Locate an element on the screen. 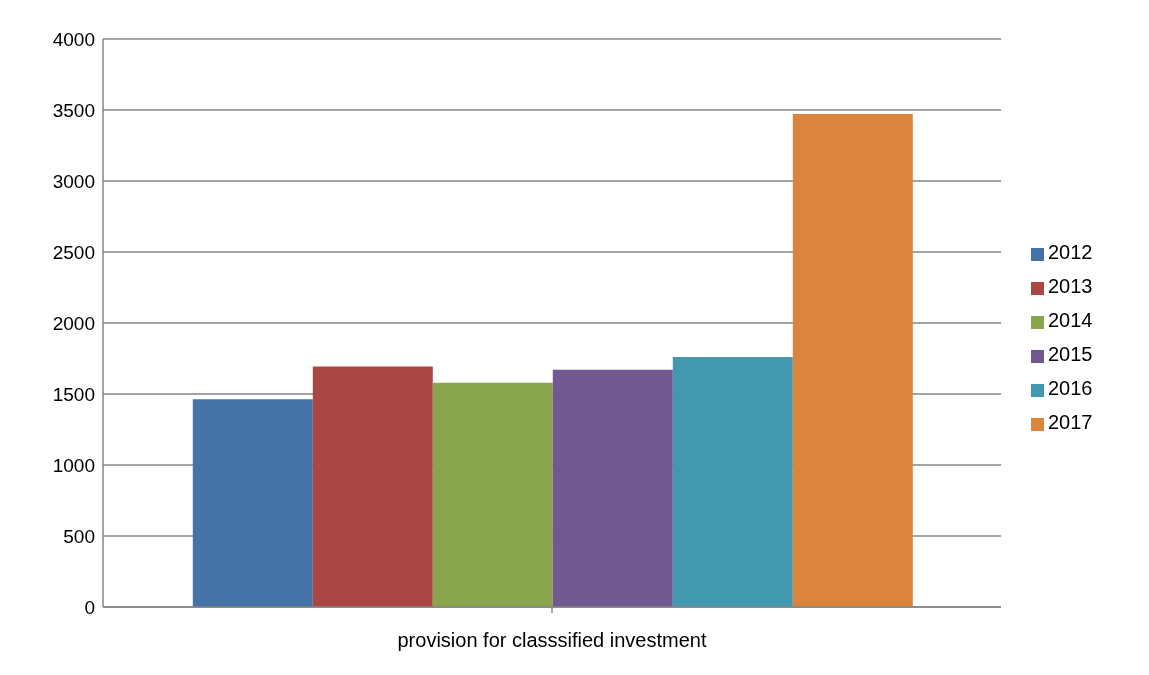 This screenshot has width=1149, height=675. legend-label: 2012 is located at coordinates (1070, 251).